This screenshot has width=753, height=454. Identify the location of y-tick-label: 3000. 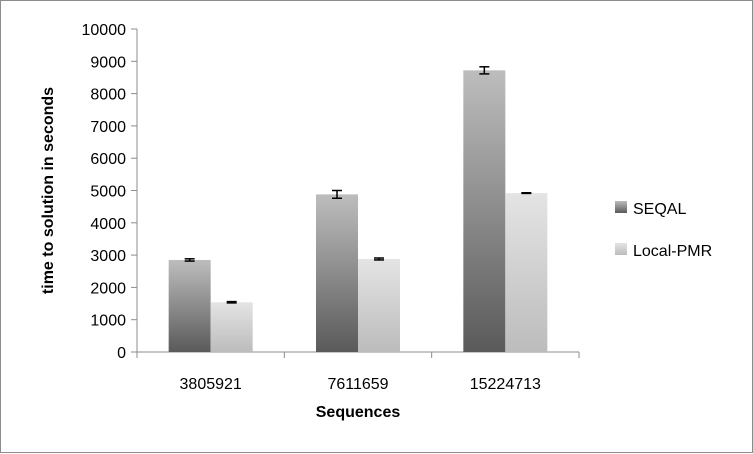
(108, 256).